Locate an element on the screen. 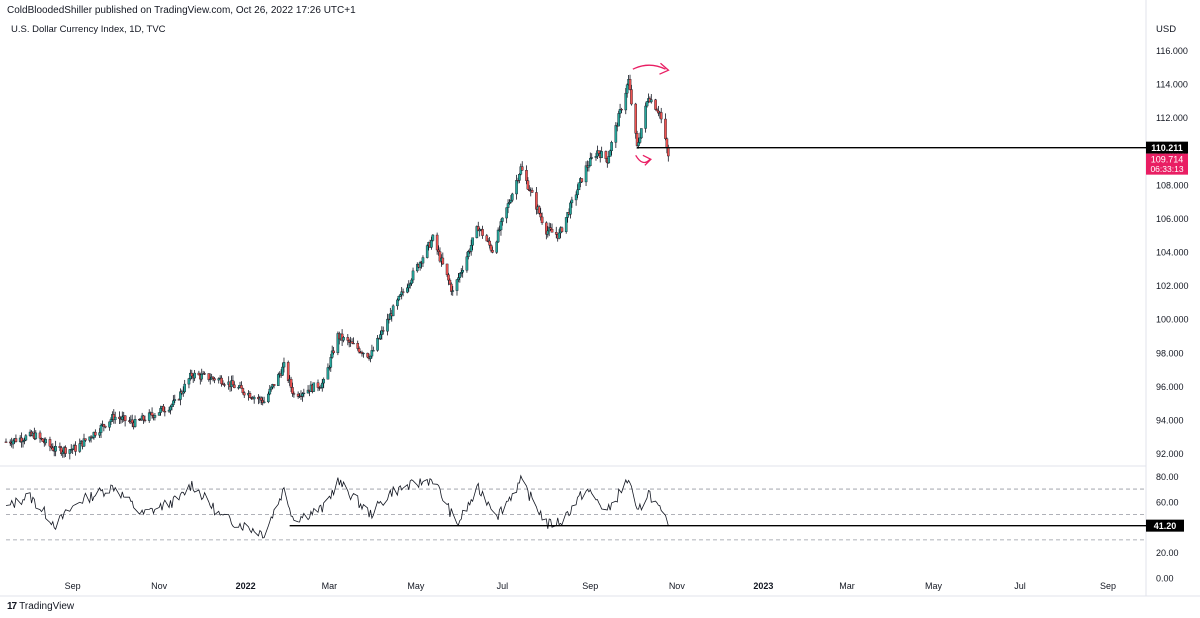 This screenshot has height=618, width=1200. price-tick-label: 94.000 is located at coordinates (1170, 421).